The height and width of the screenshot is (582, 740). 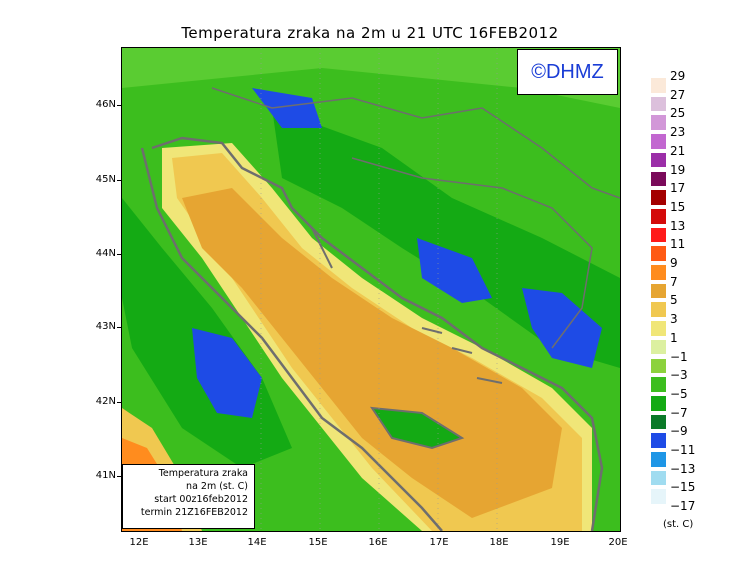 What do you see at coordinates (439, 542) in the screenshot?
I see `lon-label: 17E` at bounding box center [439, 542].